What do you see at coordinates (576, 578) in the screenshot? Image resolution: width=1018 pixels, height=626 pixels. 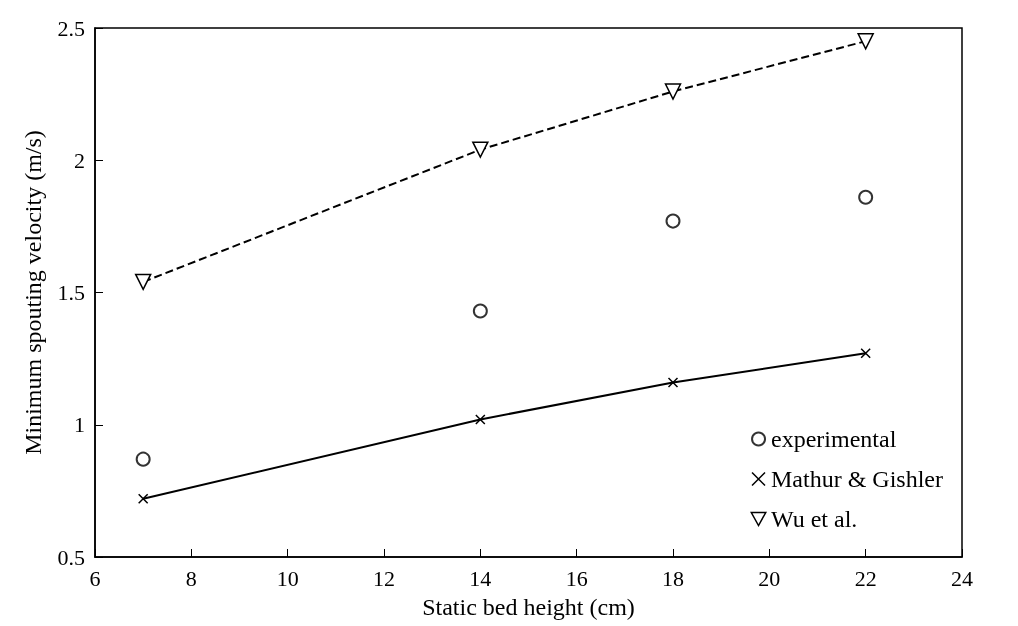 I see `x-tick-label: 16` at bounding box center [576, 578].